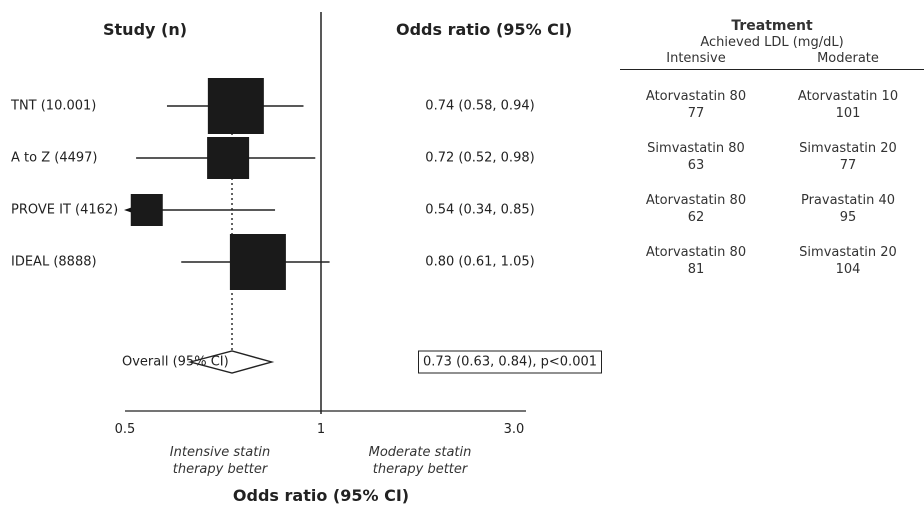 The image size is (924, 509). I want to click on treatment-subtitle: Achieved LDL (mg/dL), so click(772, 42).